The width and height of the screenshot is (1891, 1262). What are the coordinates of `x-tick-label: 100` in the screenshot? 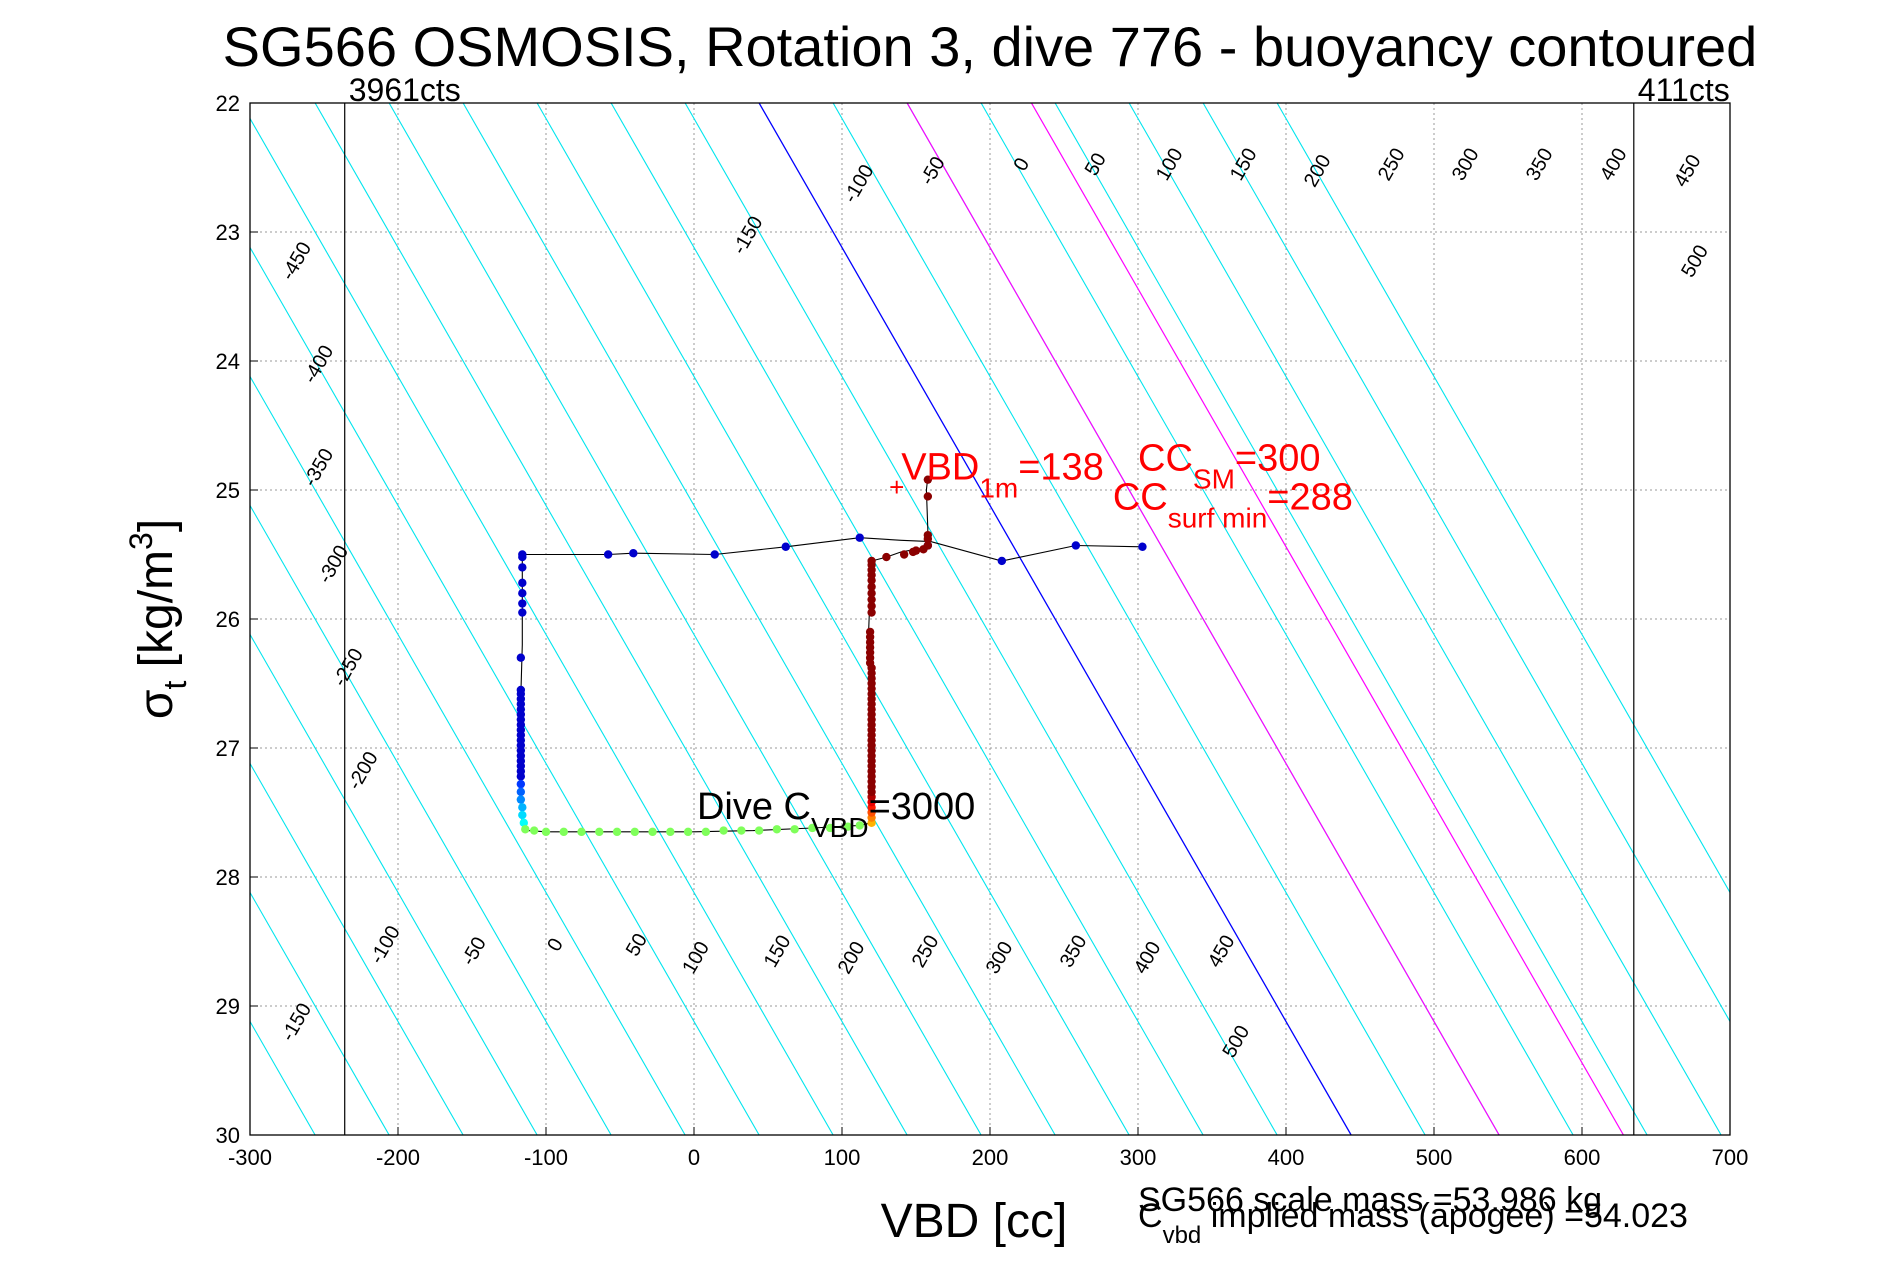 It's located at (842, 1157).